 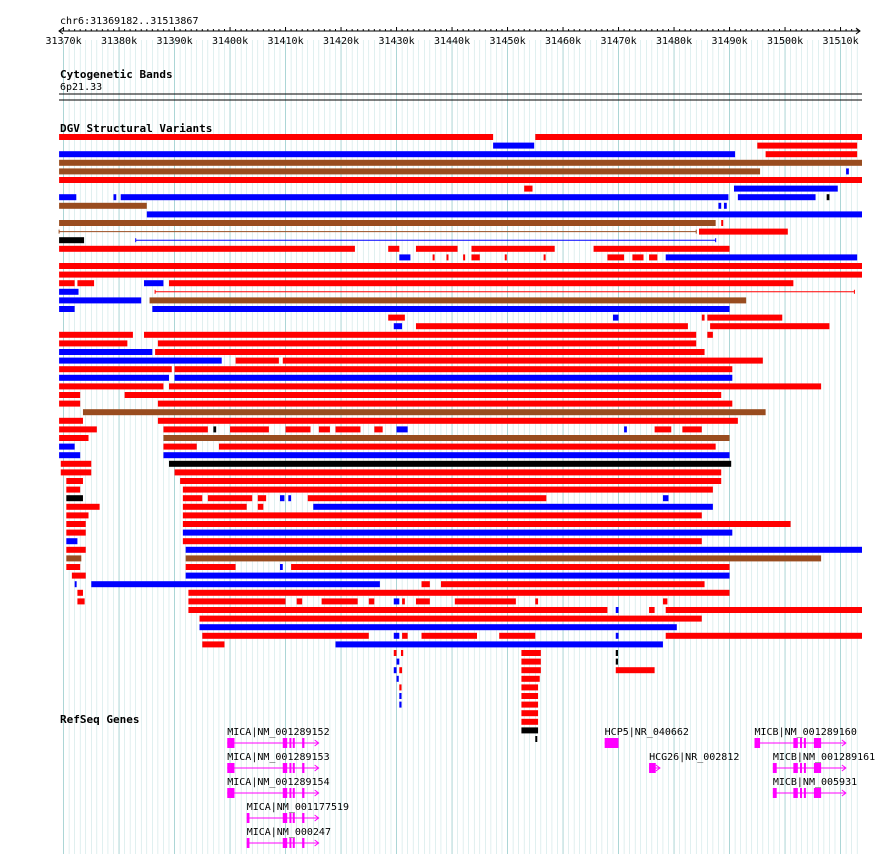 What do you see at coordinates (694, 762) in the screenshot?
I see `gene-model: HCG26|NR_002812` at bounding box center [694, 762].